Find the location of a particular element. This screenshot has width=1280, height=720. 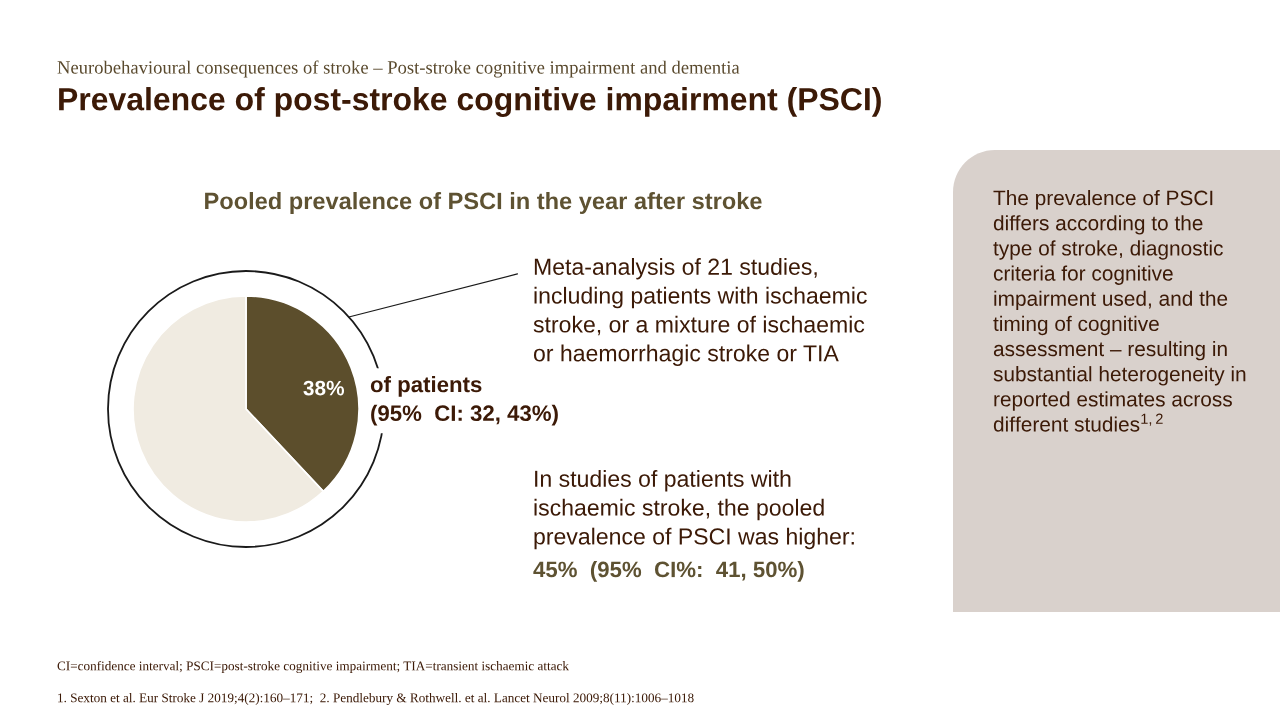

text: 45% (95% CI%: 41, 50%) is located at coordinates (668, 571).